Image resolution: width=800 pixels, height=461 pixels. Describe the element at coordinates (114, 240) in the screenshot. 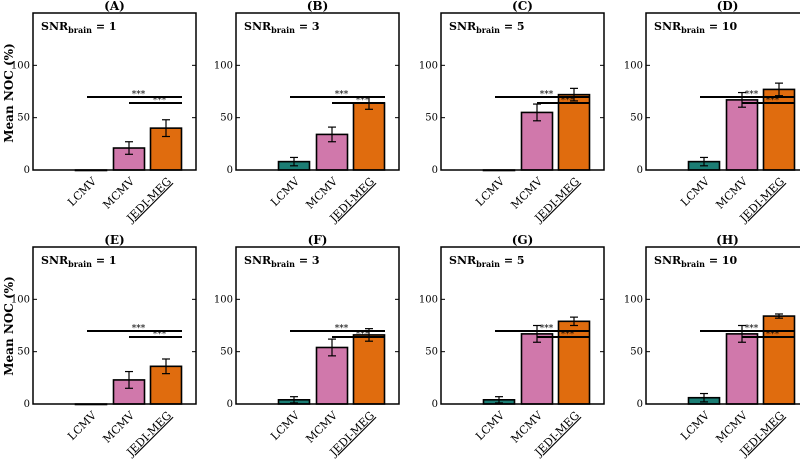

I see `panel-title: (E)` at that location.